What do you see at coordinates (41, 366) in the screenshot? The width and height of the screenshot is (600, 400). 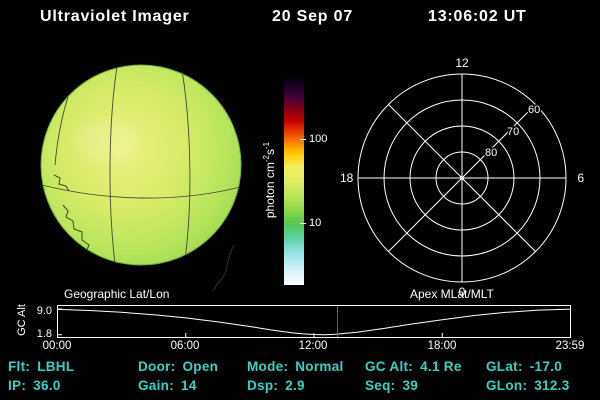 I see `status-flt: Flt: LBHL` at bounding box center [41, 366].